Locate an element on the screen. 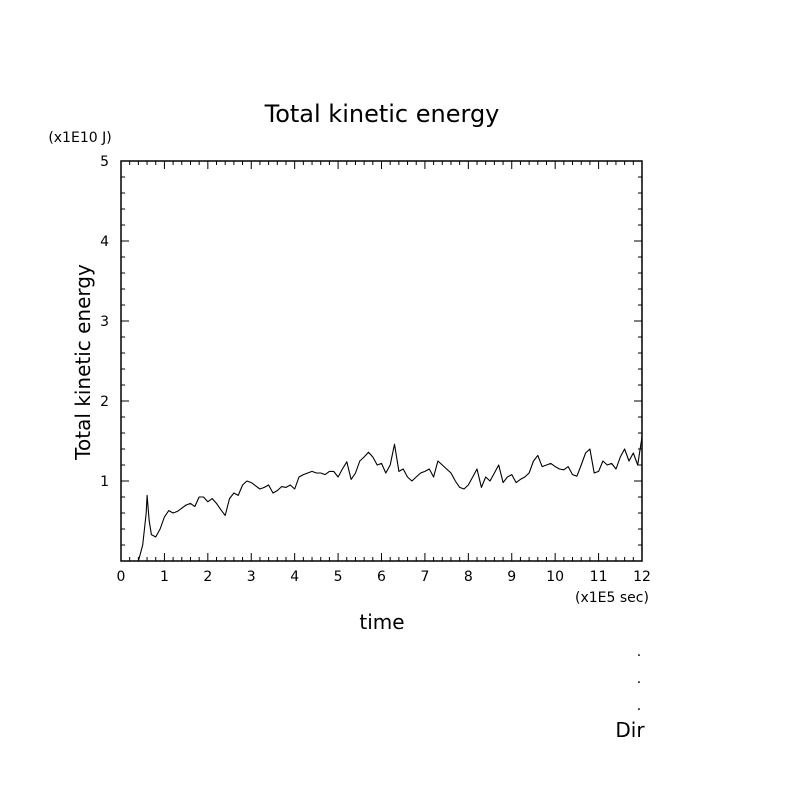  x-tick-label: 0 is located at coordinates (121, 577).